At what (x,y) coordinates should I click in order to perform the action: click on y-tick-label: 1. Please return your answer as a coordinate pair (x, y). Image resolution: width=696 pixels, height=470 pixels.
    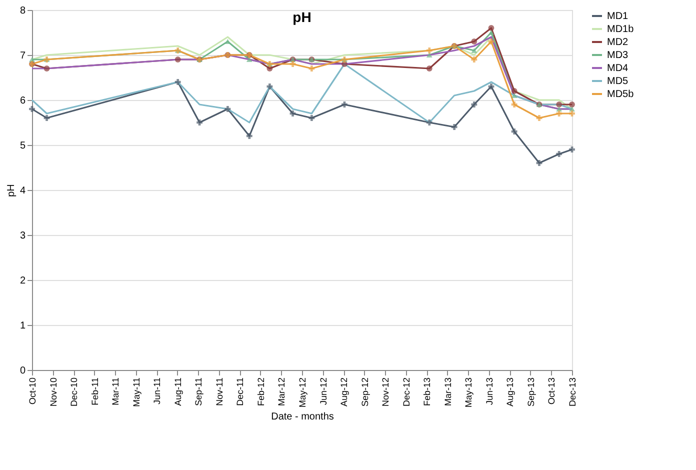
    Looking at the image, I should click on (23, 326).